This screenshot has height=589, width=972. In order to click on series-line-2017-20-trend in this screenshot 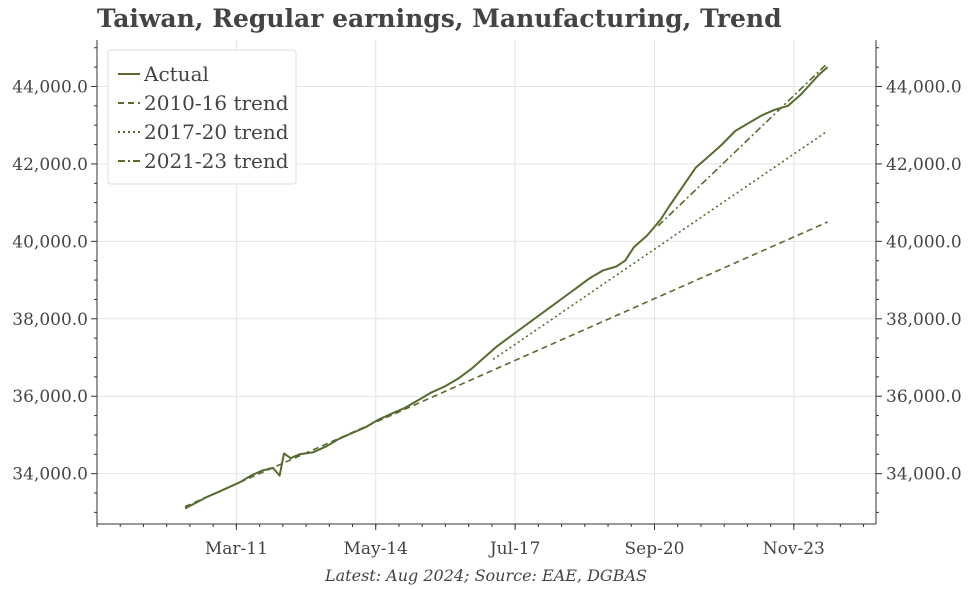, I will do `click(660, 245)`.